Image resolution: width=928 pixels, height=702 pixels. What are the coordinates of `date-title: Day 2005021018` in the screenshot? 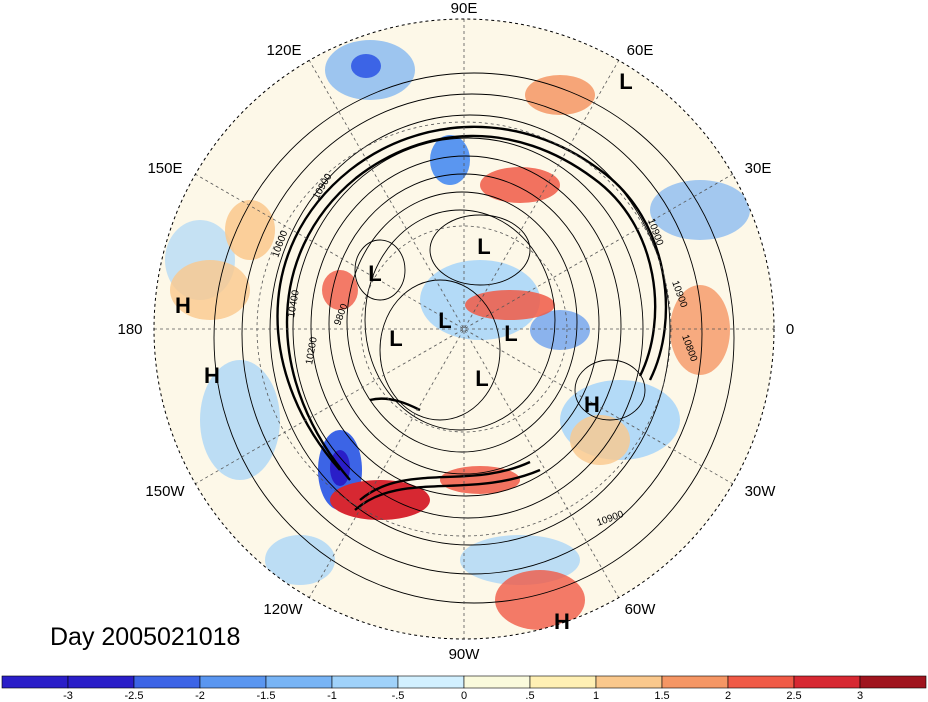 It's located at (145, 637).